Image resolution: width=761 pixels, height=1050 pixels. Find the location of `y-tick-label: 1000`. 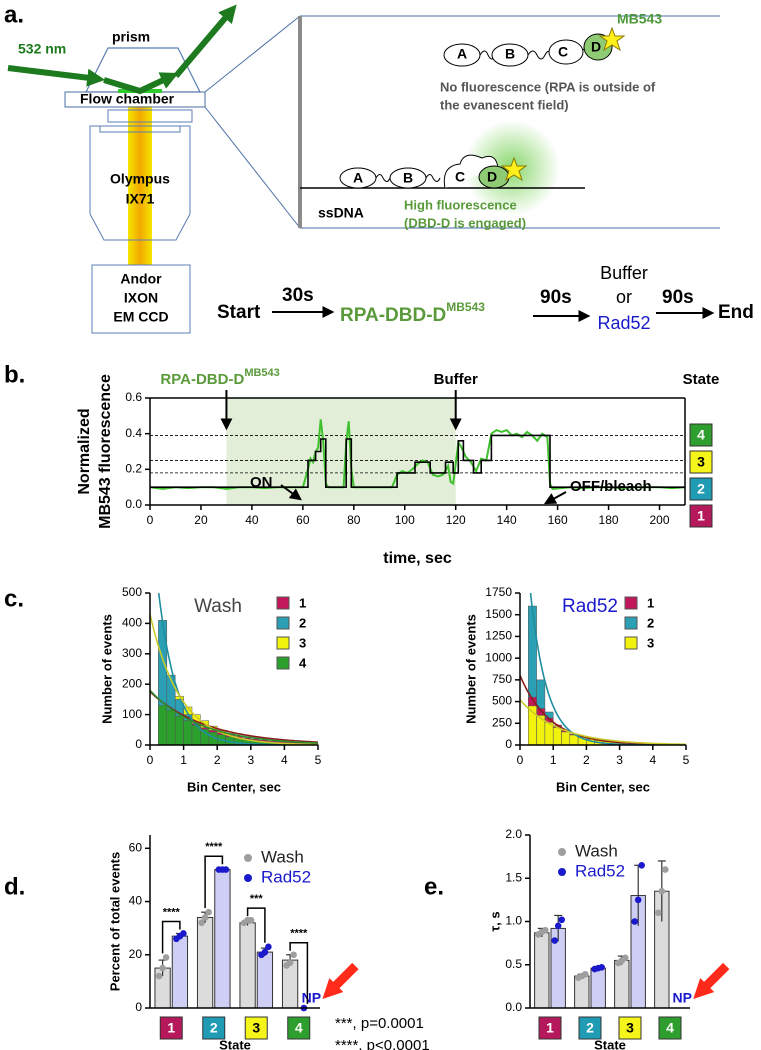

y-tick-label: 1000 is located at coordinates (498, 657).